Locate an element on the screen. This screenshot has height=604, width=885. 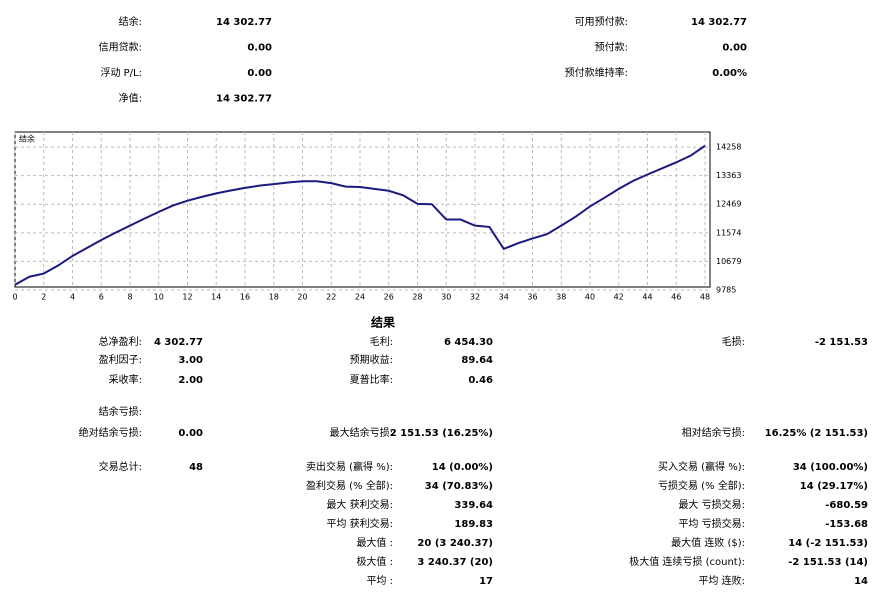
x-tick-label: 40 is located at coordinates (590, 297).